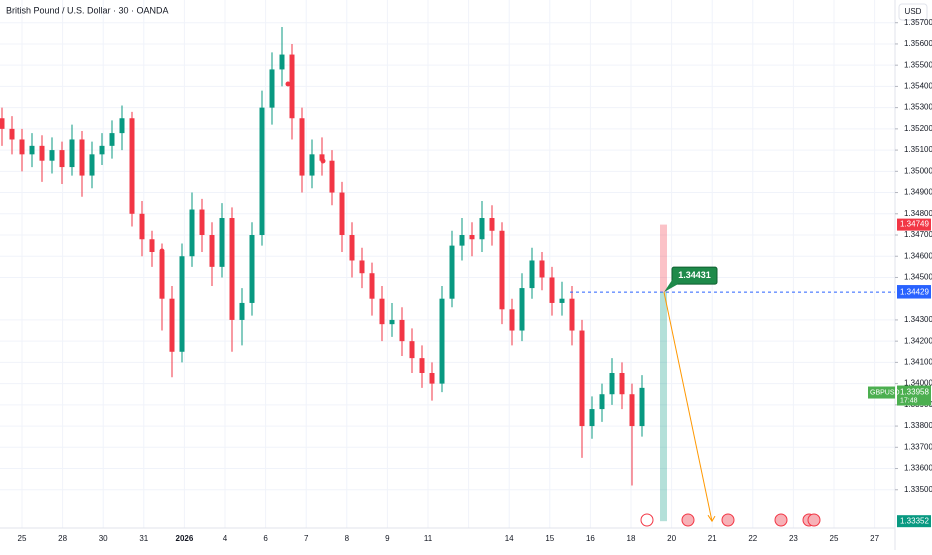 The width and height of the screenshot is (932, 555). I want to click on price-label-bg, so click(914, 292).